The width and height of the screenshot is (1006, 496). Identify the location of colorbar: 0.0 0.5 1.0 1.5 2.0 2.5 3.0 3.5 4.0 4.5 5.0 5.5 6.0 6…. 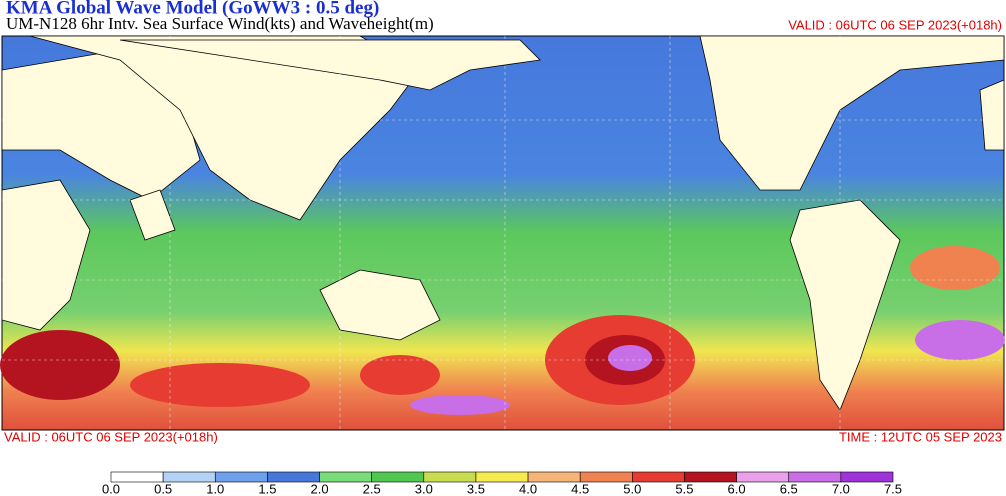
(502, 483).